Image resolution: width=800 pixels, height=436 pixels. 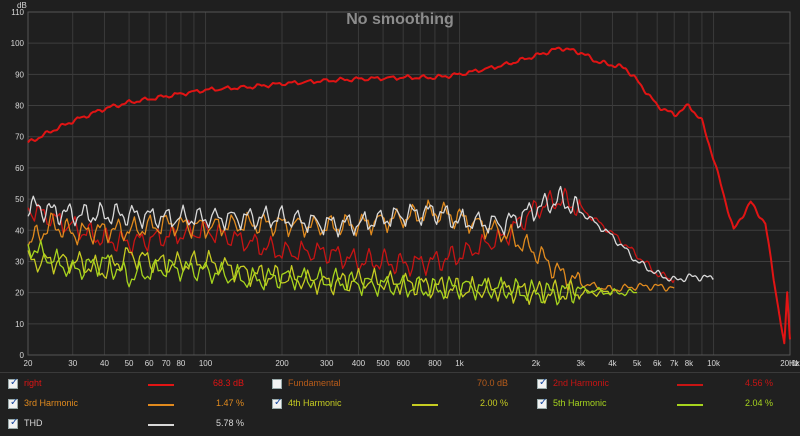 What do you see at coordinates (580, 403) in the screenshot?
I see `legend-label: 5th Harmonic` at bounding box center [580, 403].